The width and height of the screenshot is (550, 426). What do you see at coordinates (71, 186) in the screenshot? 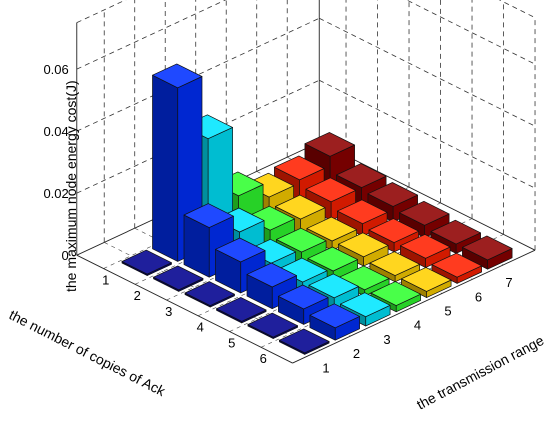
I see `z-axis-label: the maximum node energy cost(J)` at bounding box center [71, 186].